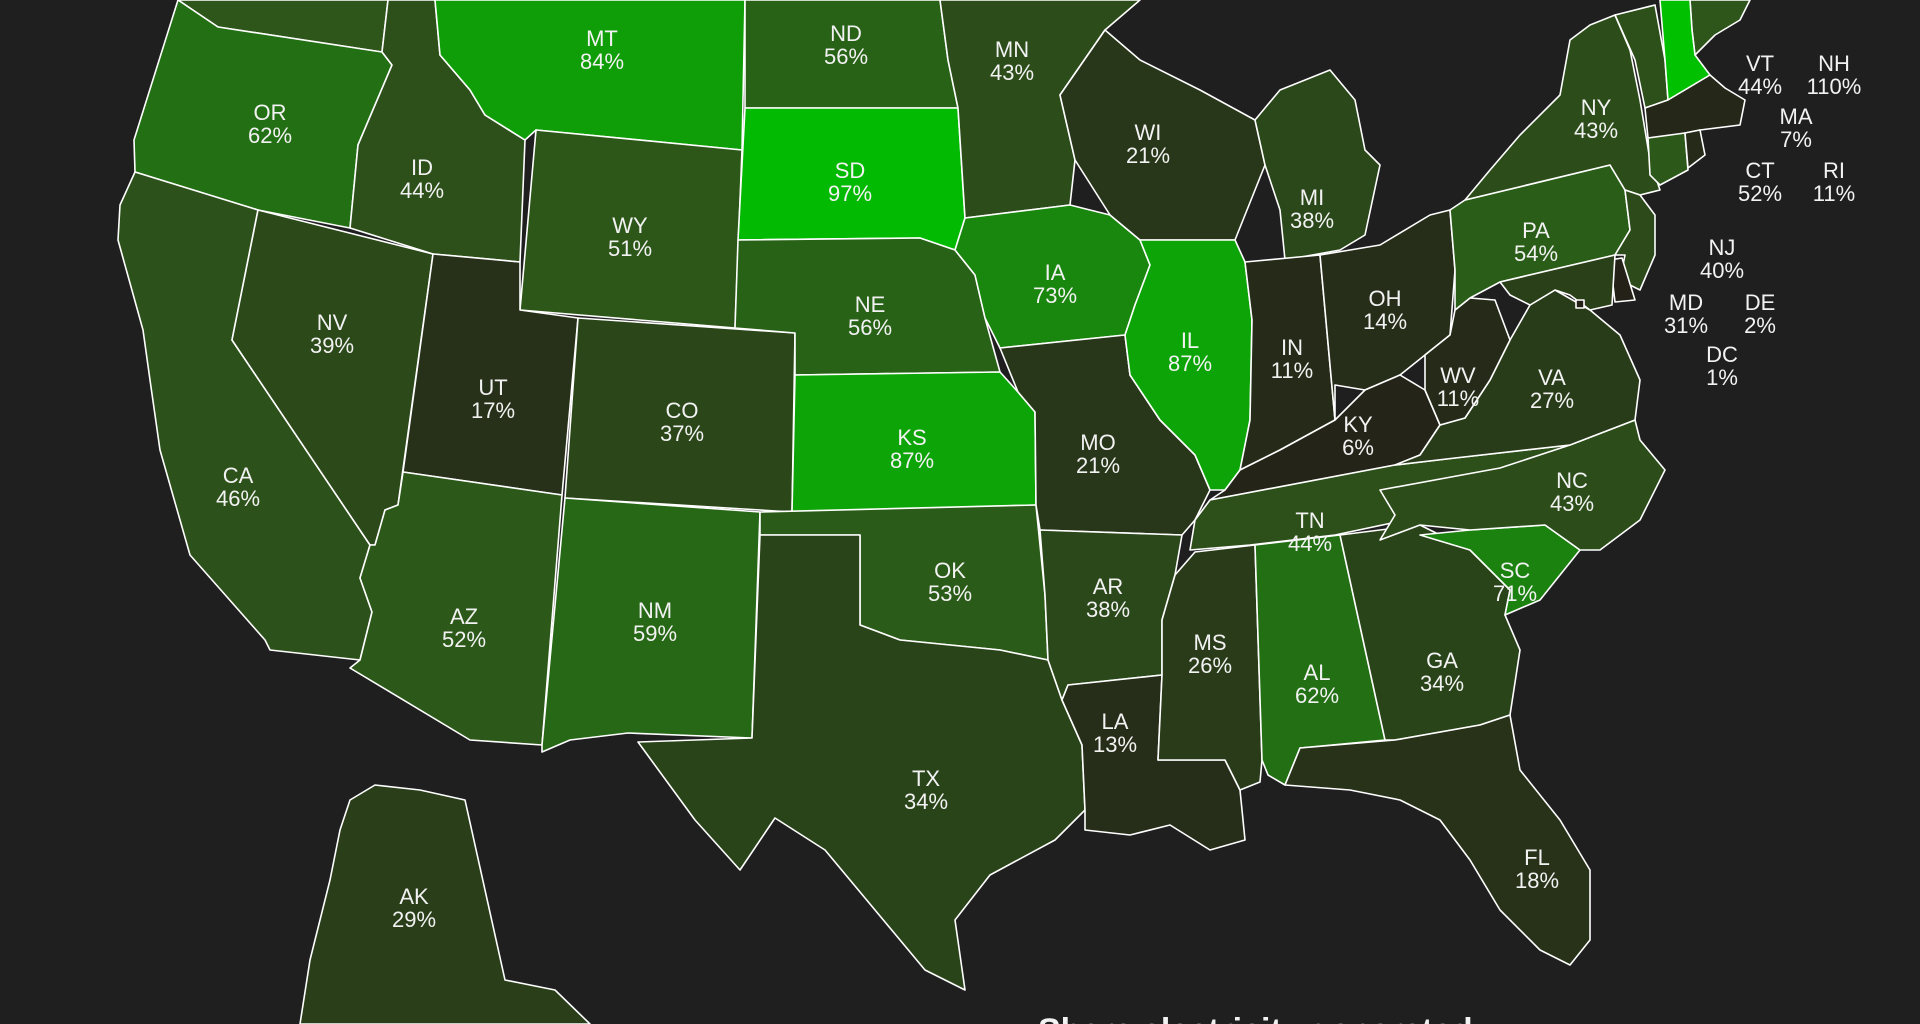 Image resolution: width=1920 pixels, height=1024 pixels. I want to click on state-TX, so click(861, 762).